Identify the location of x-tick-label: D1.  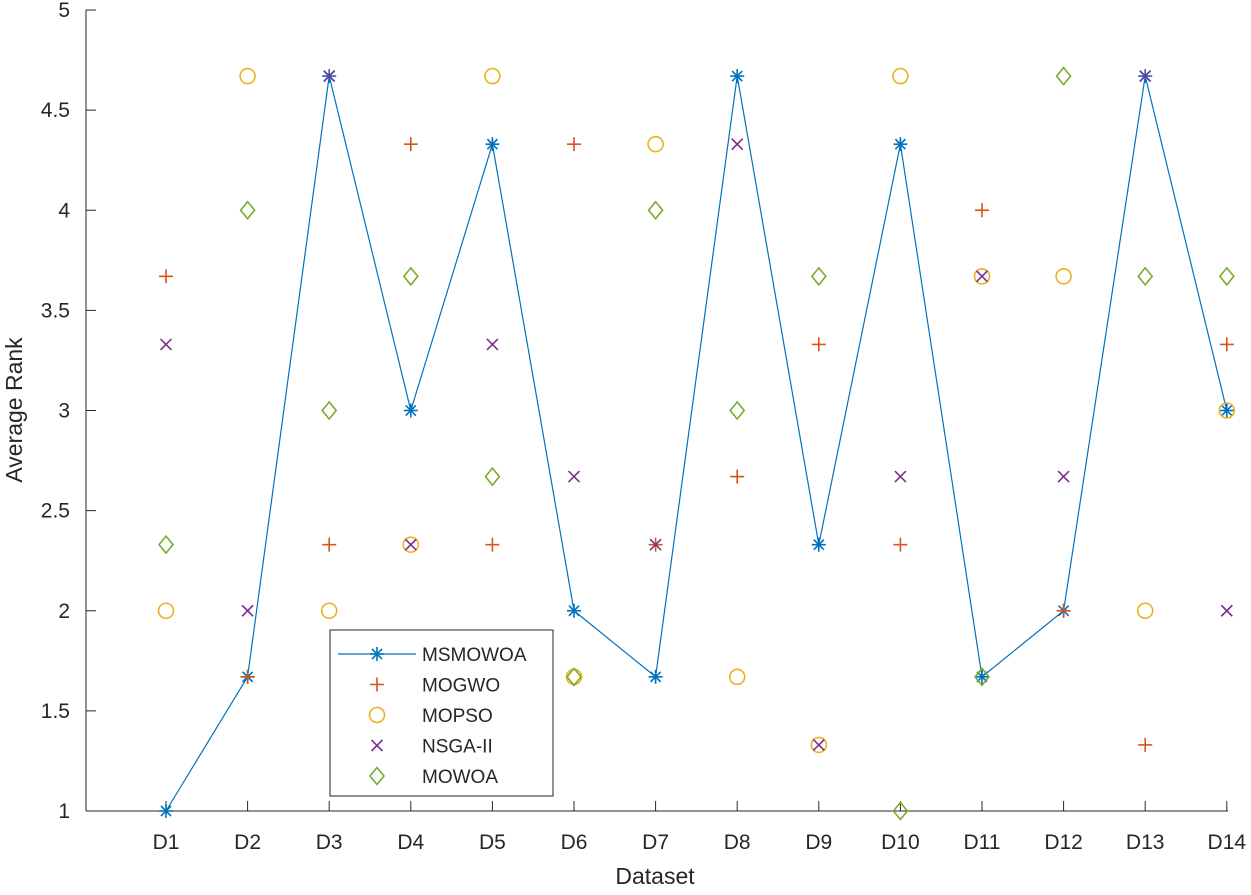
(166, 842).